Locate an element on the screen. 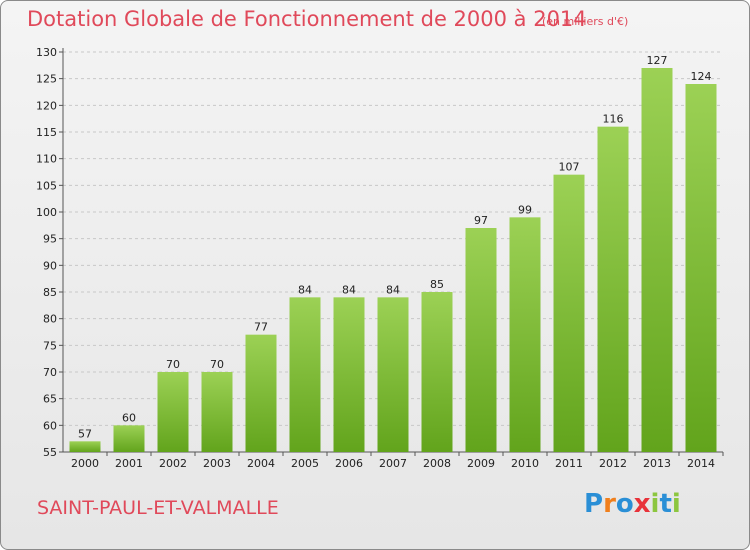 This screenshot has height=550, width=750. x-tick-label: 2002 is located at coordinates (173, 463).